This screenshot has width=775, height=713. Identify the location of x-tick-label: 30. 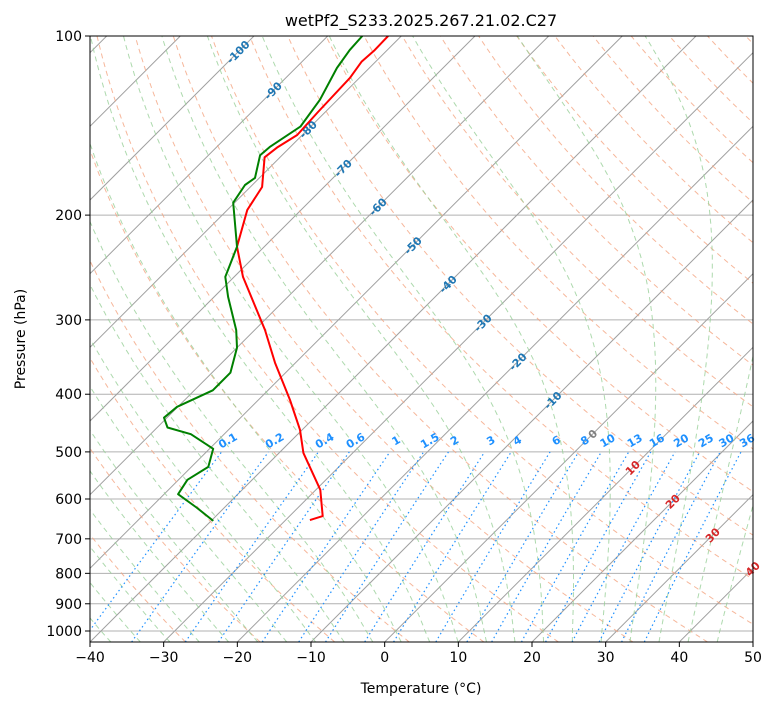
(606, 658).